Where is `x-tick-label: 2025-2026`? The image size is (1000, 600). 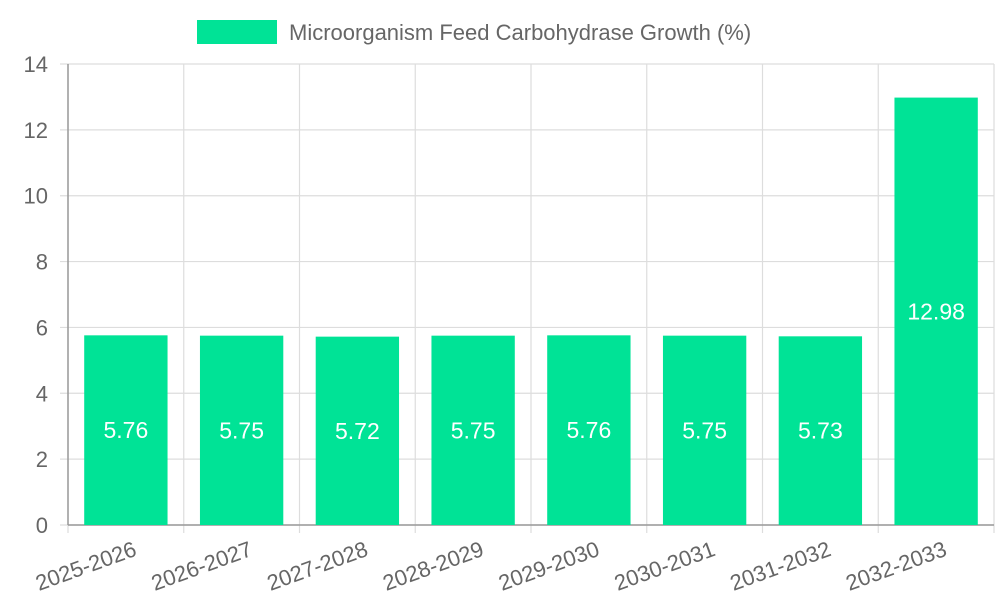 x-tick-label: 2025-2026 is located at coordinates (85, 565).